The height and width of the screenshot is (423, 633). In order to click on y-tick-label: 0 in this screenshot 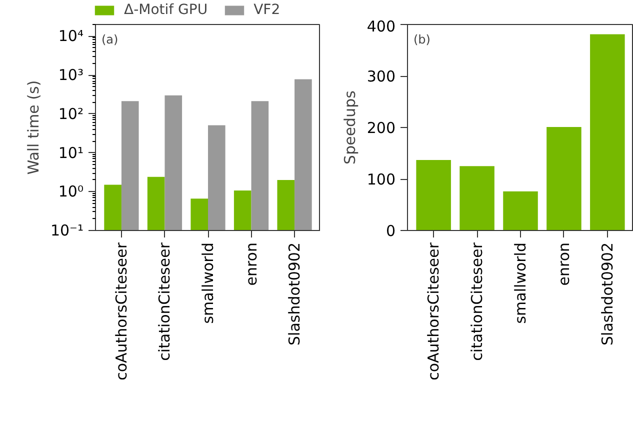, I will do `click(391, 231)`.